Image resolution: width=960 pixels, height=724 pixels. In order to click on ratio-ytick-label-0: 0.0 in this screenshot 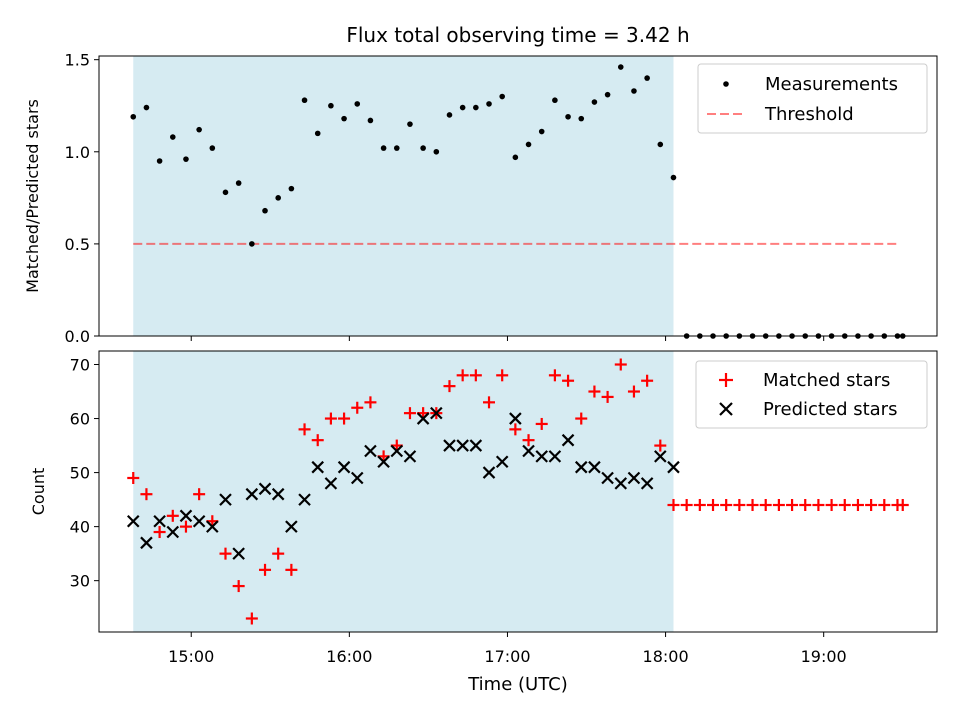, I will do `click(77, 336)`.